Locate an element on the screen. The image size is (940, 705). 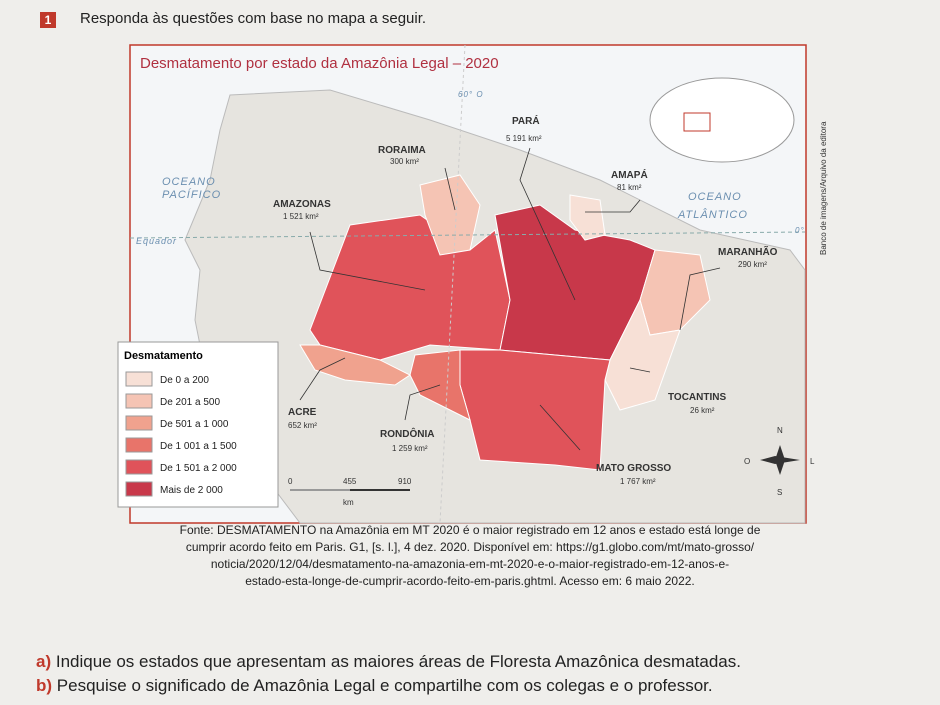
scale-label: 0 is located at coordinates (290, 481).